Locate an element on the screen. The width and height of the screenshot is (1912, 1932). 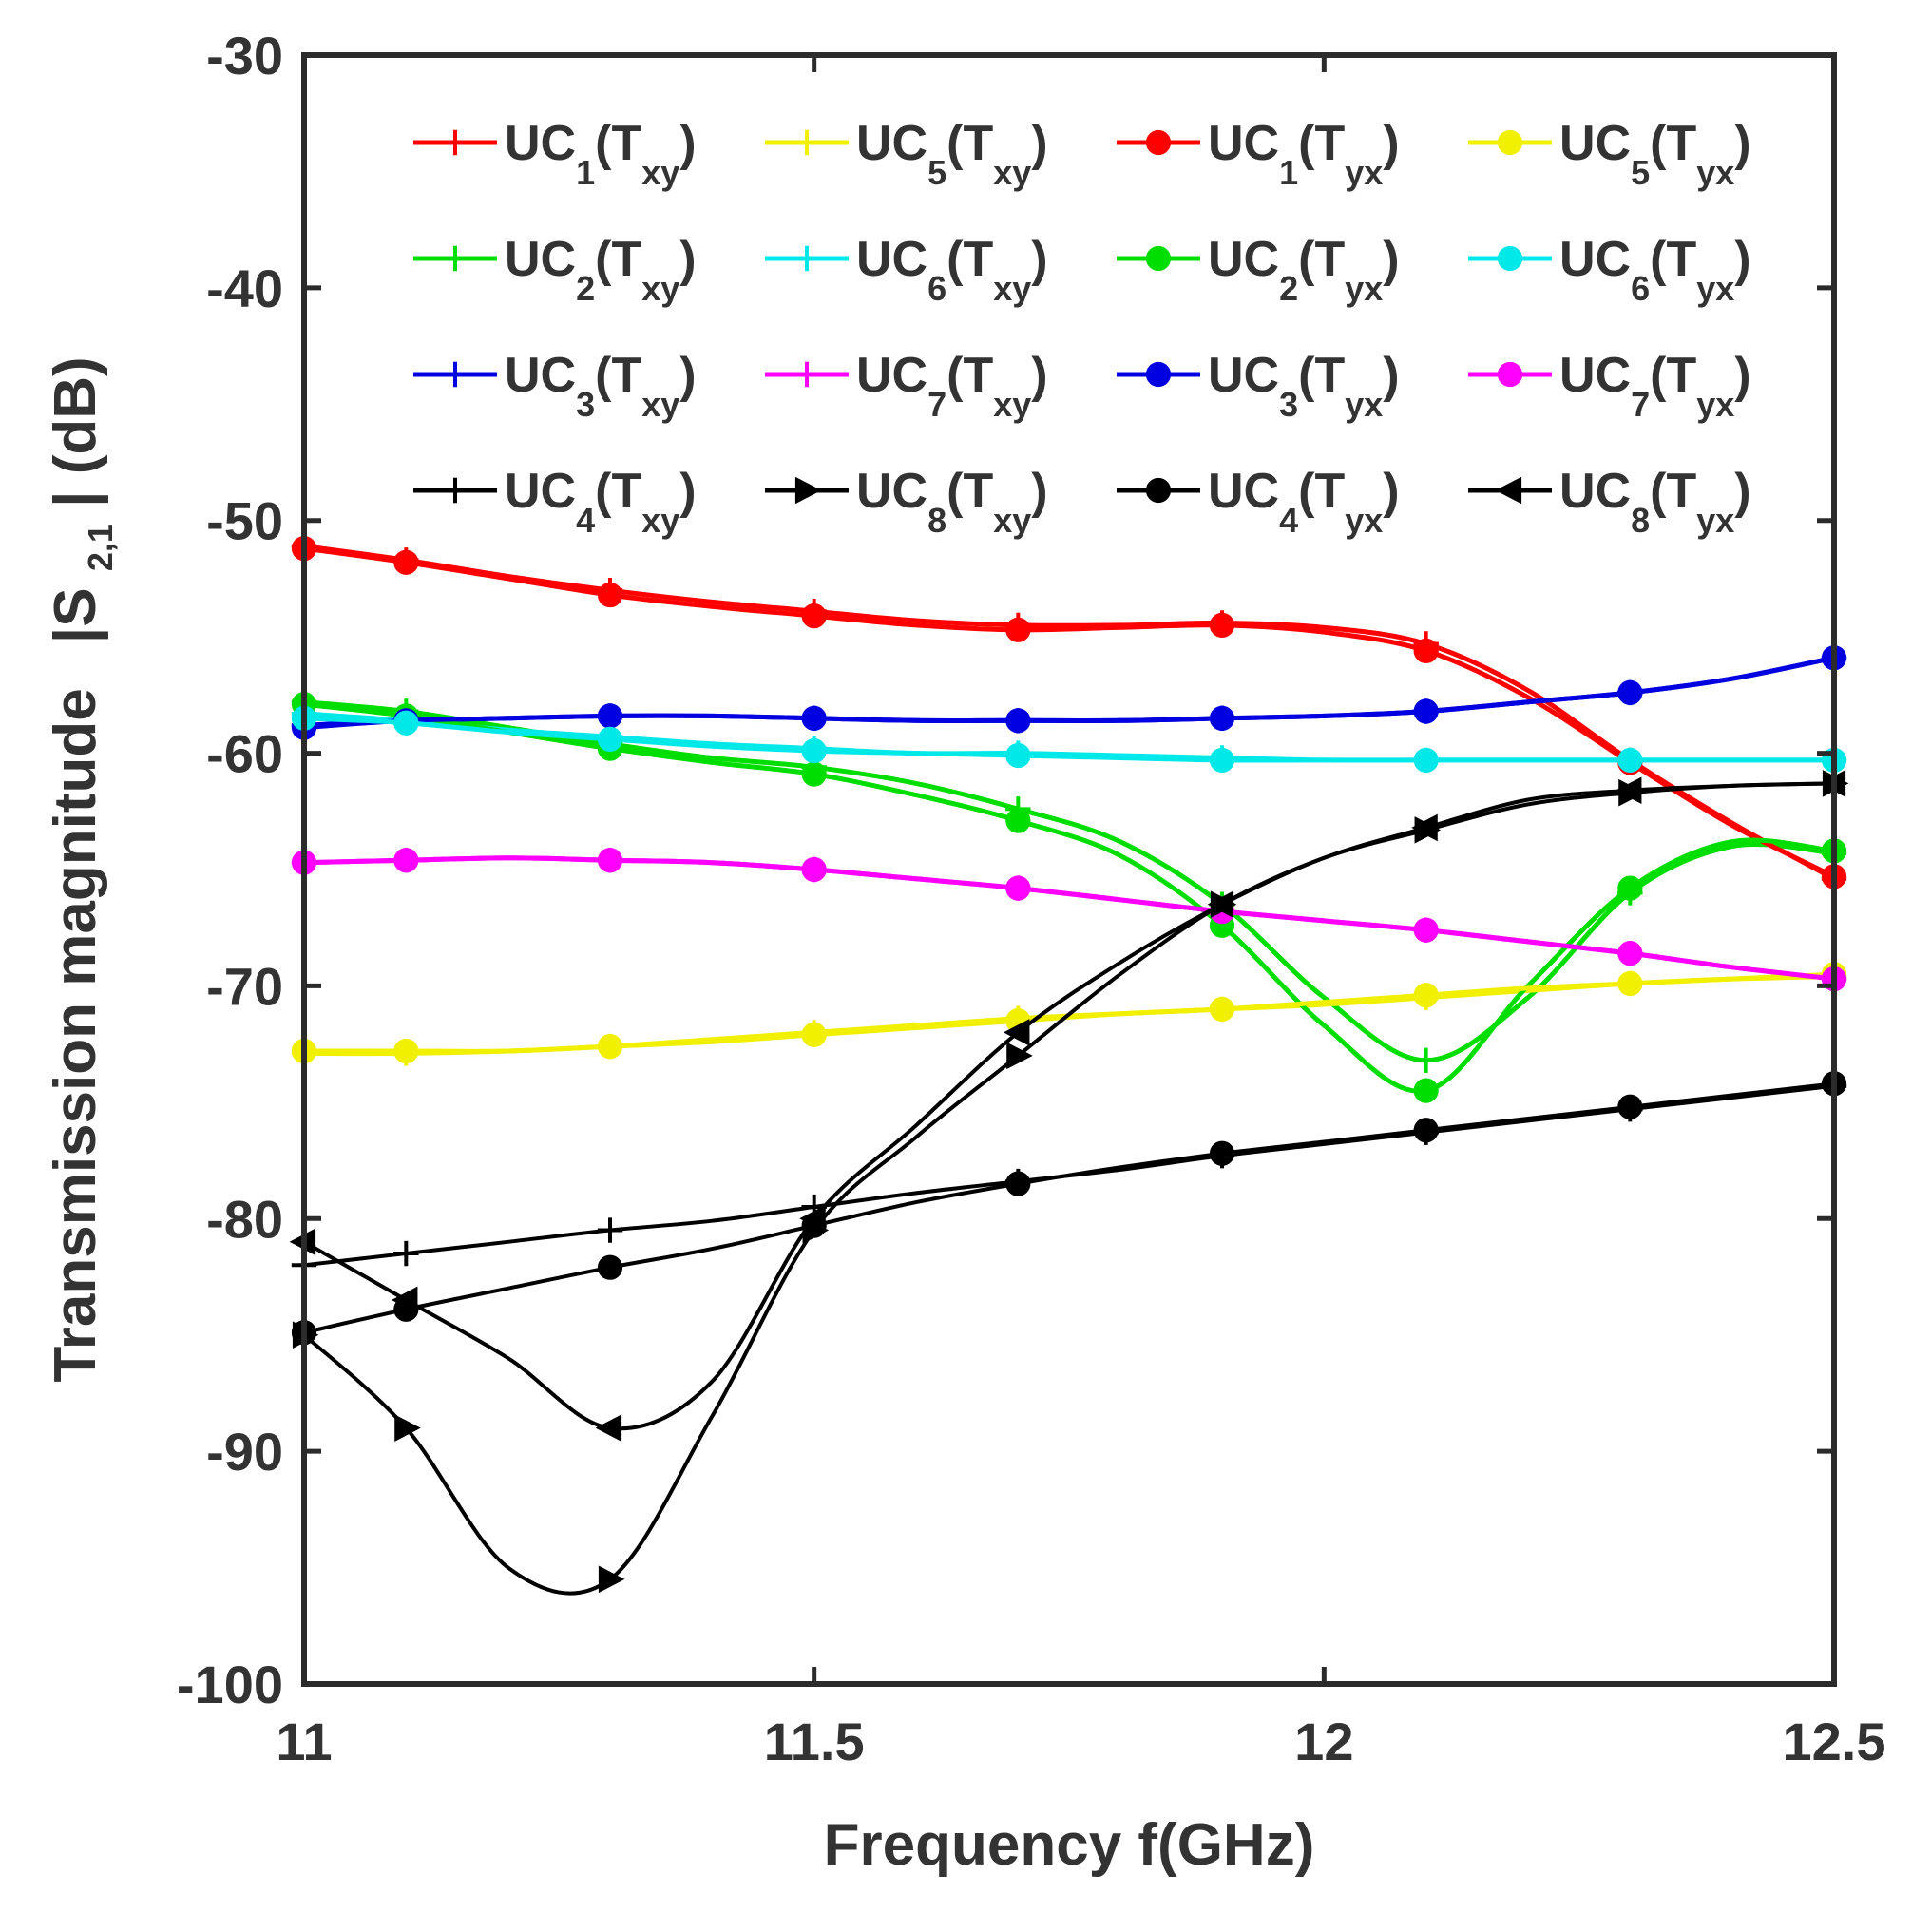
legend-label: UC3(Txy) is located at coordinates (601, 386).